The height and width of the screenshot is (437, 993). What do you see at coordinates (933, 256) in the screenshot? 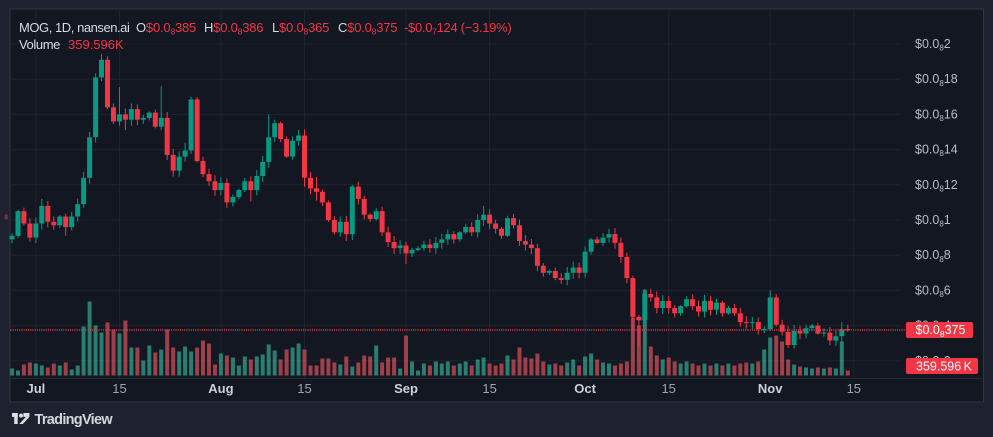
I see `svg-text: $0.088` at bounding box center [933, 256].